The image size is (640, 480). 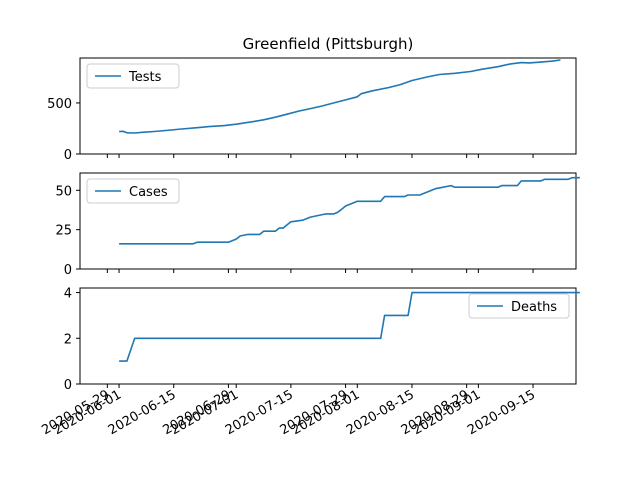 What do you see at coordinates (148, 192) in the screenshot?
I see `legend-label: Cases` at bounding box center [148, 192].